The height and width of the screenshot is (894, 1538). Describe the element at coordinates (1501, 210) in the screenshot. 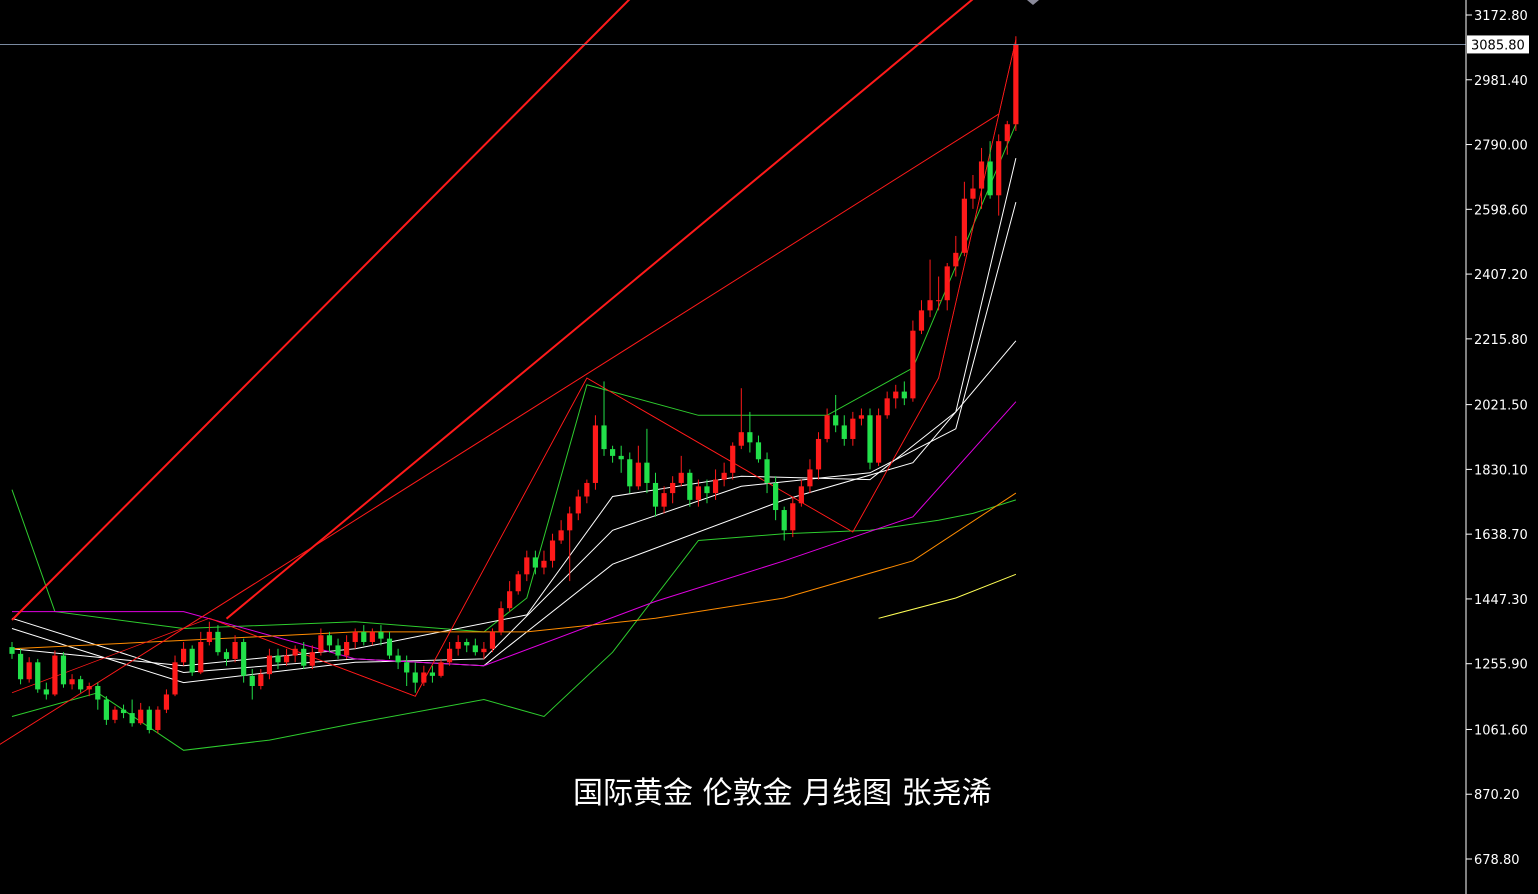

I see `y-tick-label: 2598.60` at that location.